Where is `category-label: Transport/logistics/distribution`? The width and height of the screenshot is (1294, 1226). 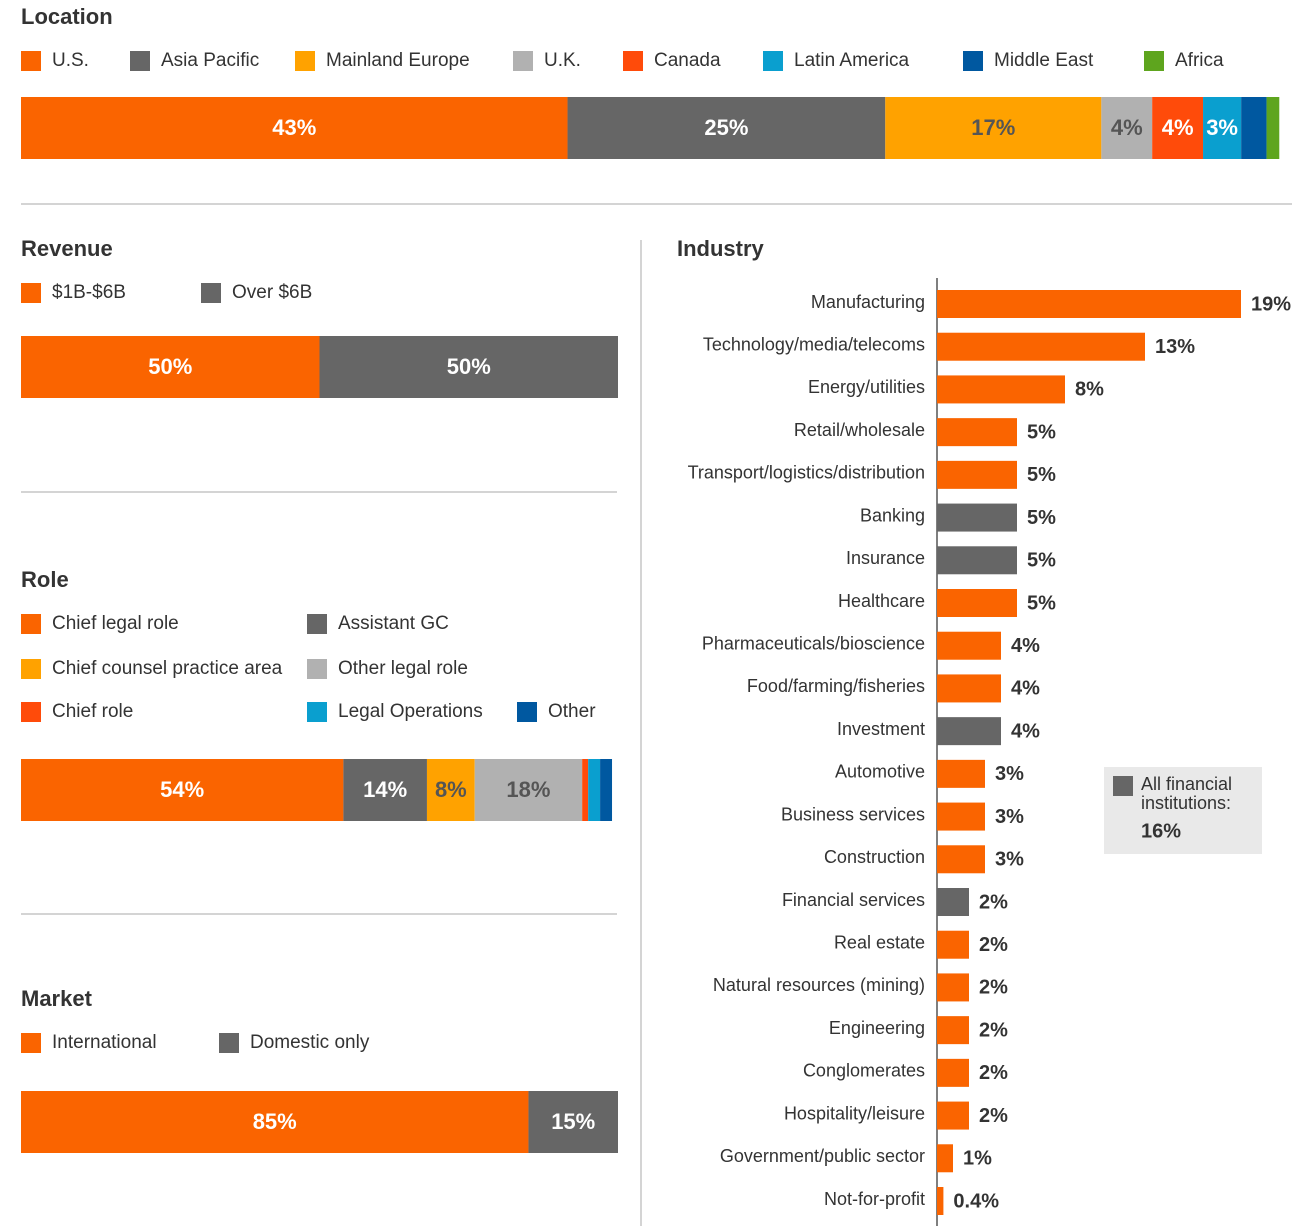
category-label: Transport/logistics/distribution is located at coordinates (806, 473).